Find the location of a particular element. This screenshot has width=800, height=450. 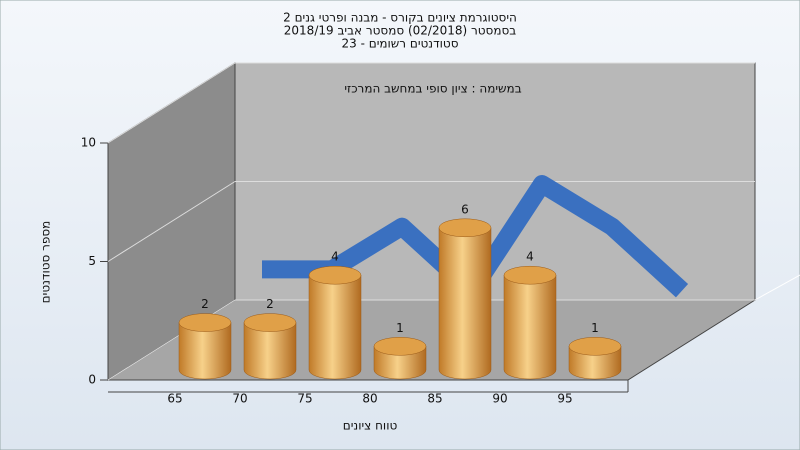

x-axis-label: טווח ציונים is located at coordinates (370, 426).